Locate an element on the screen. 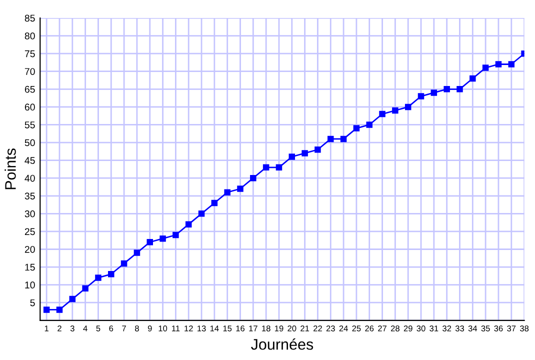 The width and height of the screenshot is (535, 360). x-tick-label: 32 is located at coordinates (447, 328).